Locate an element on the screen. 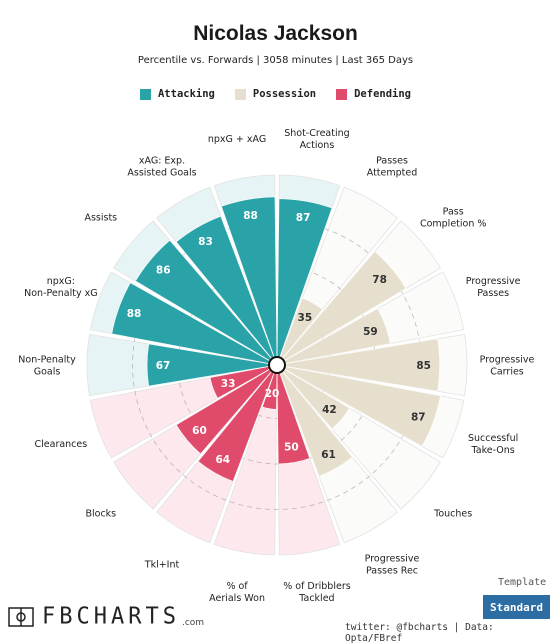 This screenshot has width=551, height=644. category-label-clearances: Clearances is located at coordinates (61, 444).